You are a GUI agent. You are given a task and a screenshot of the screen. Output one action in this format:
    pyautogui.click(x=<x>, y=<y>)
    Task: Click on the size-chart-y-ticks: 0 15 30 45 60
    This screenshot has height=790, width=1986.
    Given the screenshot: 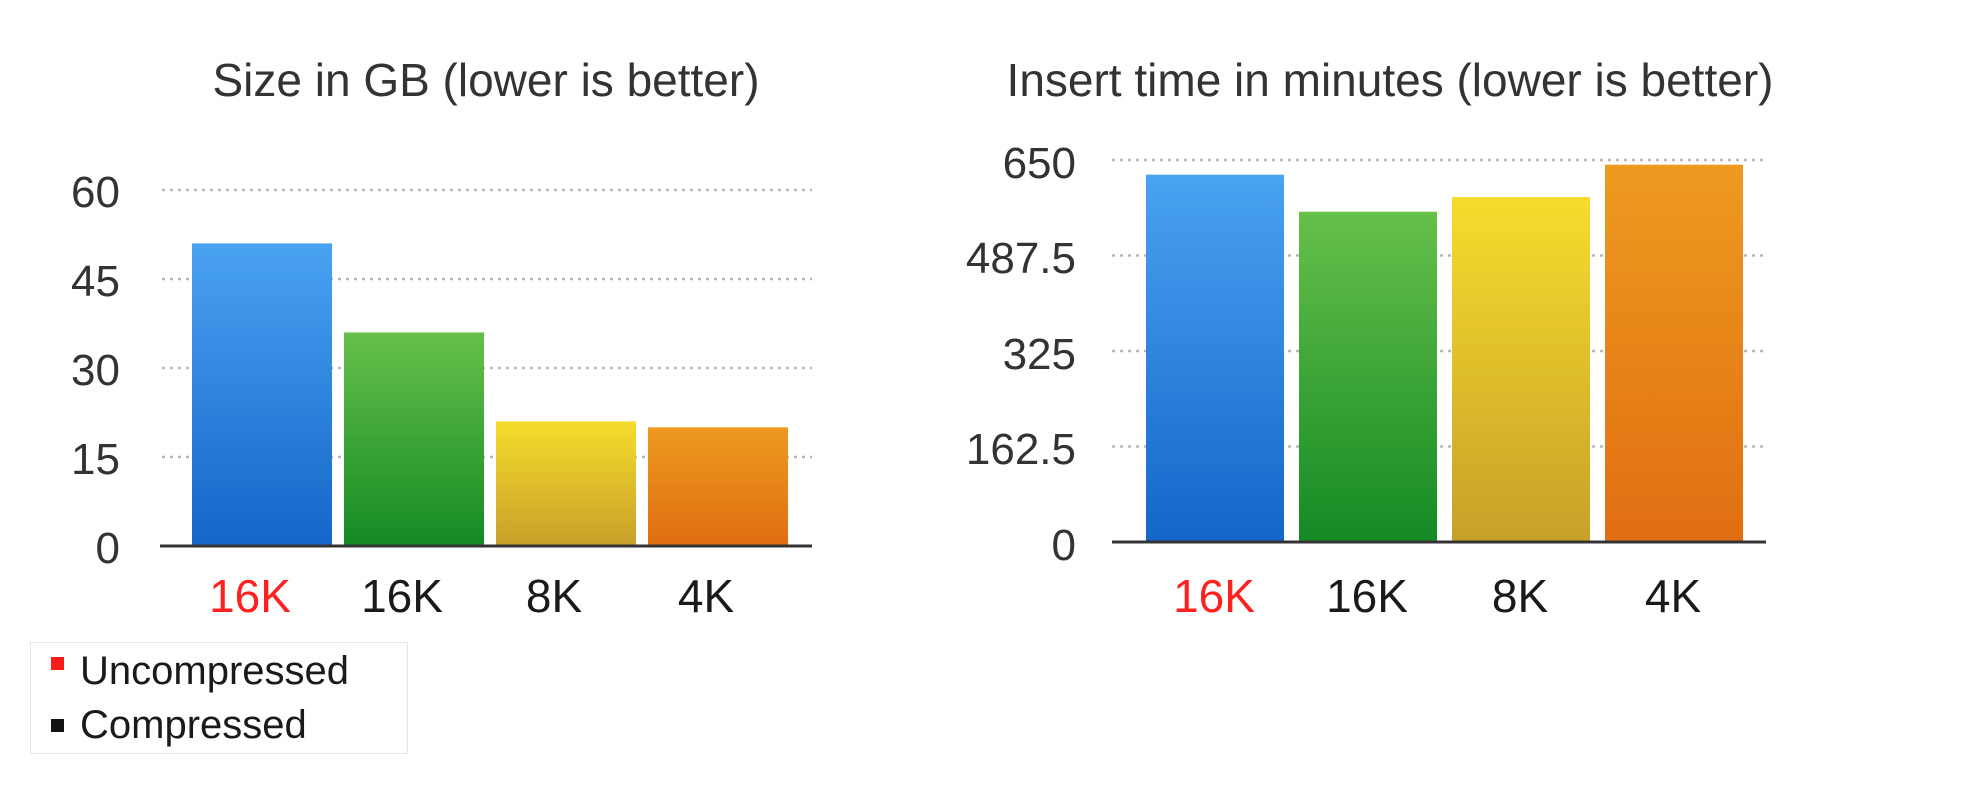 What is the action you would take?
    pyautogui.click(x=95, y=370)
    